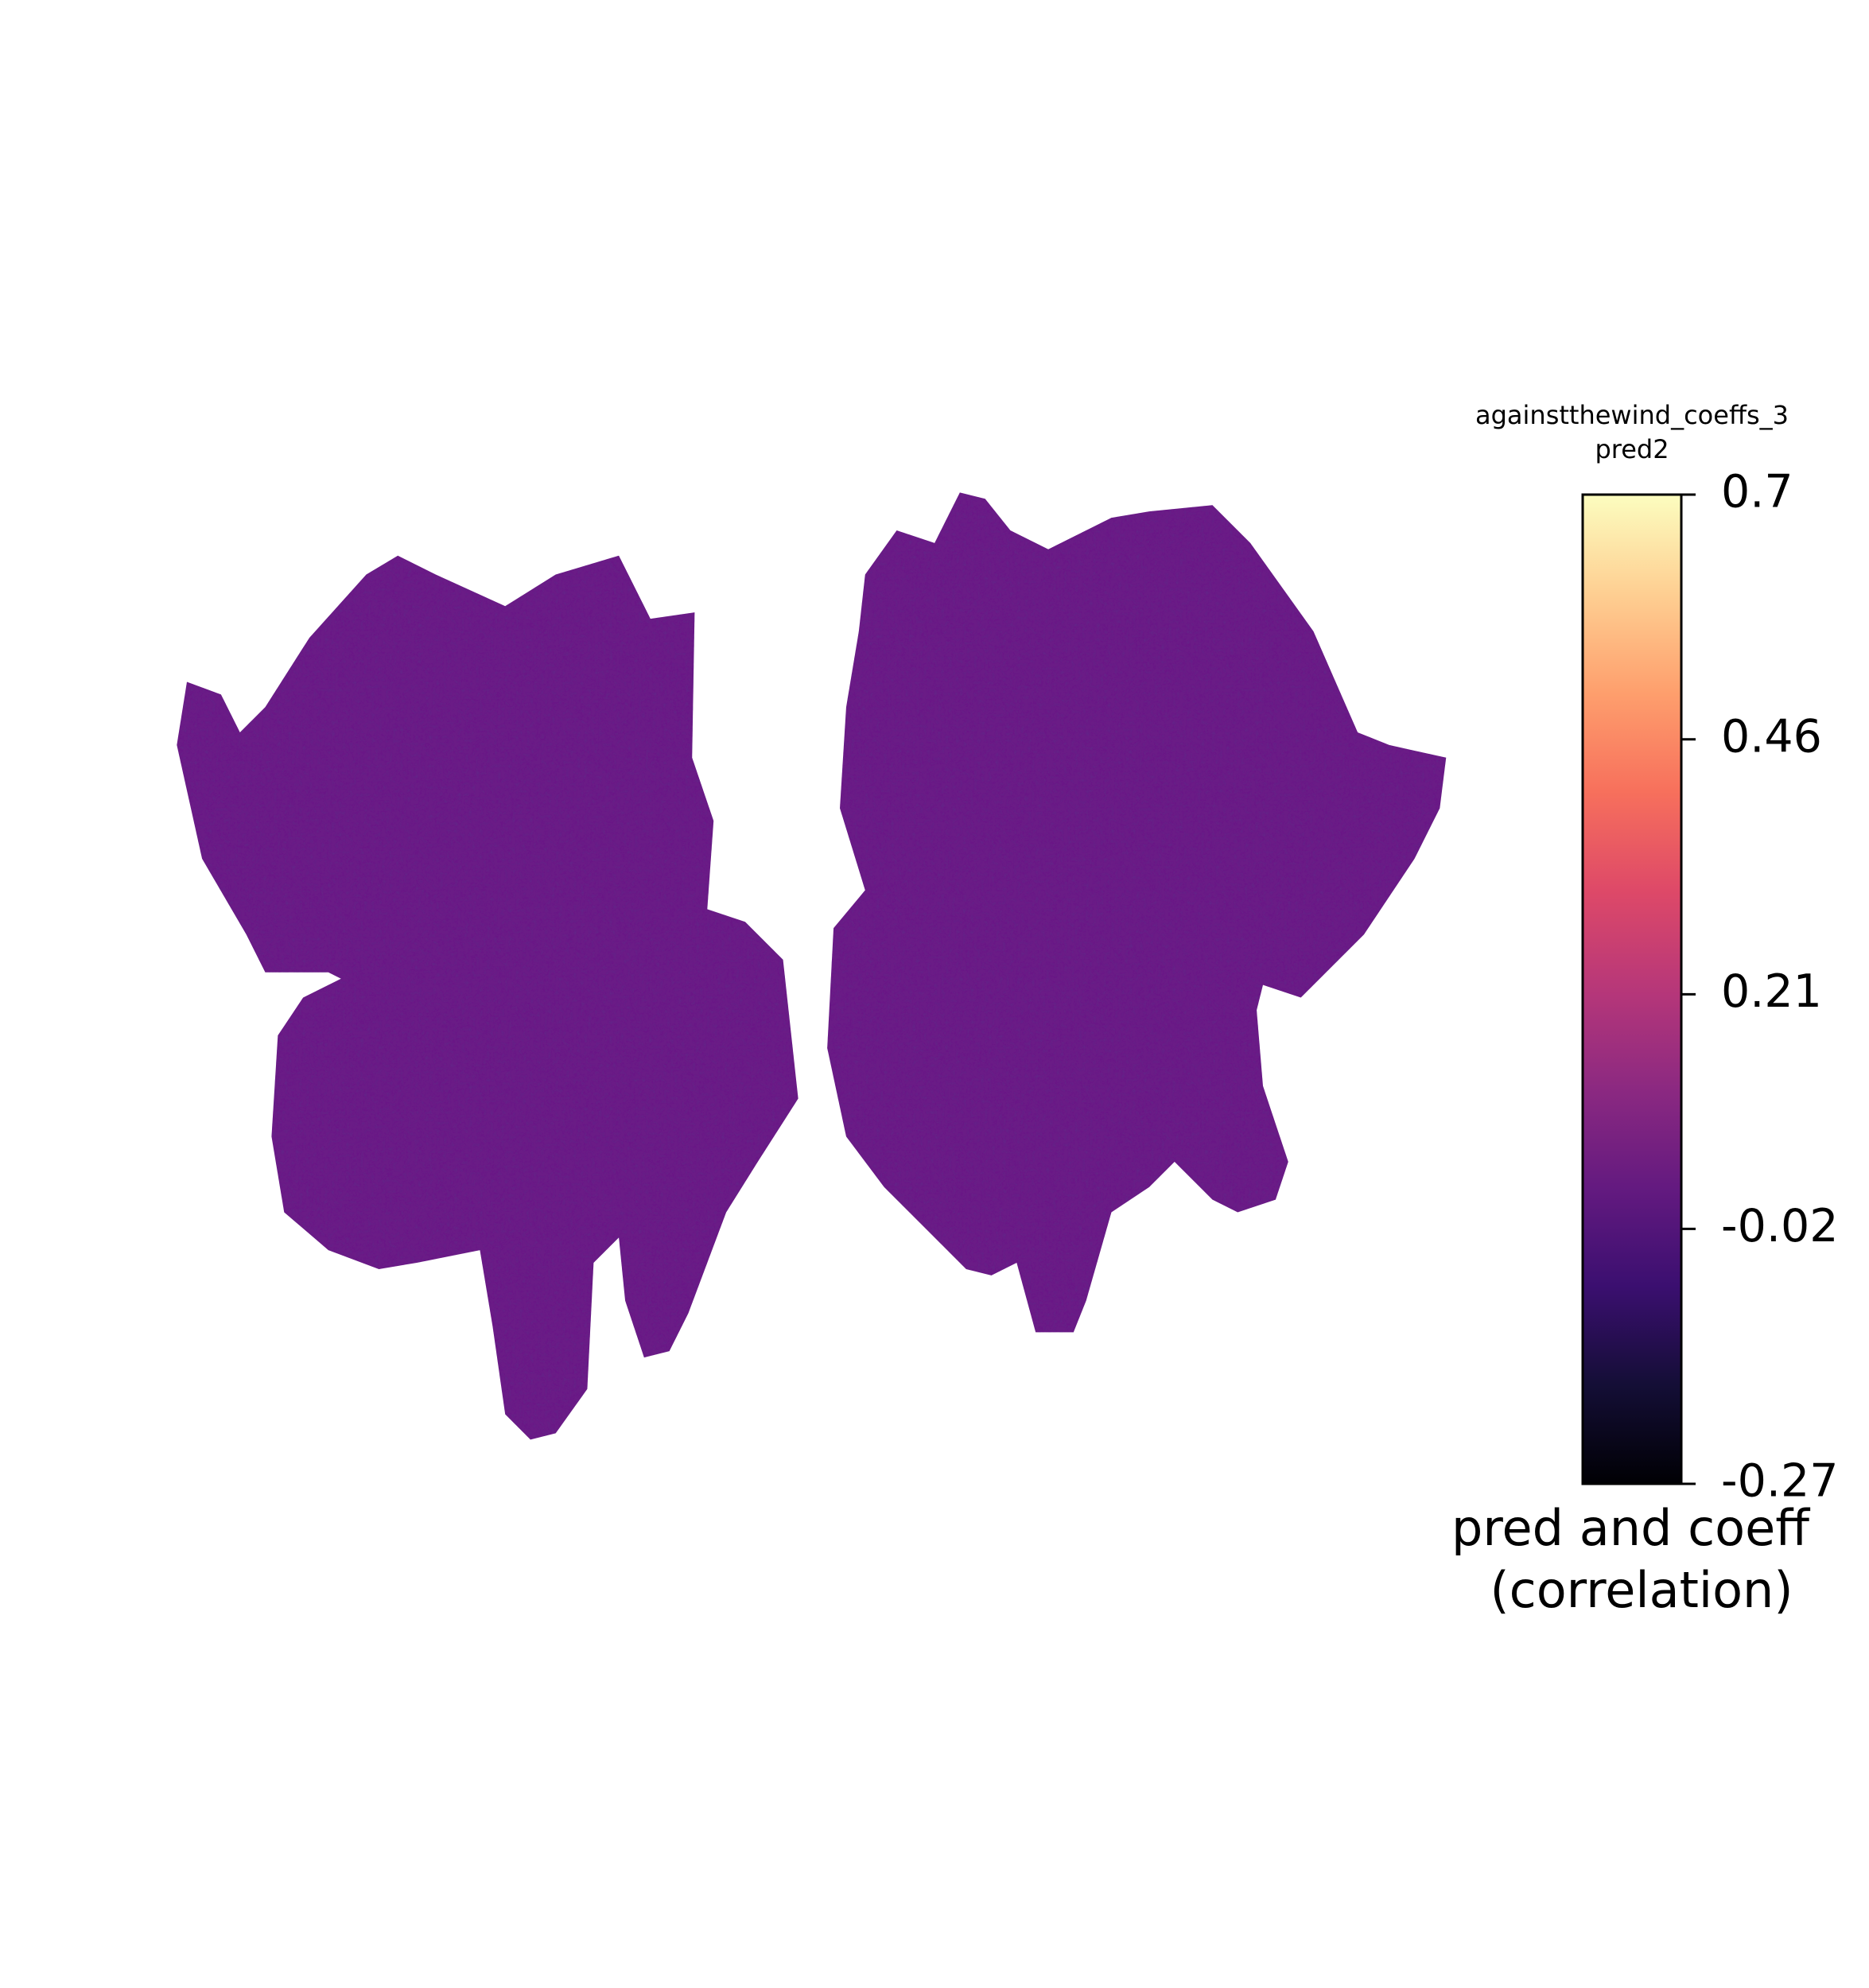 Image resolution: width=1869 pixels, height=1988 pixels. I want to click on tick-label: 0.7, so click(1757, 492).